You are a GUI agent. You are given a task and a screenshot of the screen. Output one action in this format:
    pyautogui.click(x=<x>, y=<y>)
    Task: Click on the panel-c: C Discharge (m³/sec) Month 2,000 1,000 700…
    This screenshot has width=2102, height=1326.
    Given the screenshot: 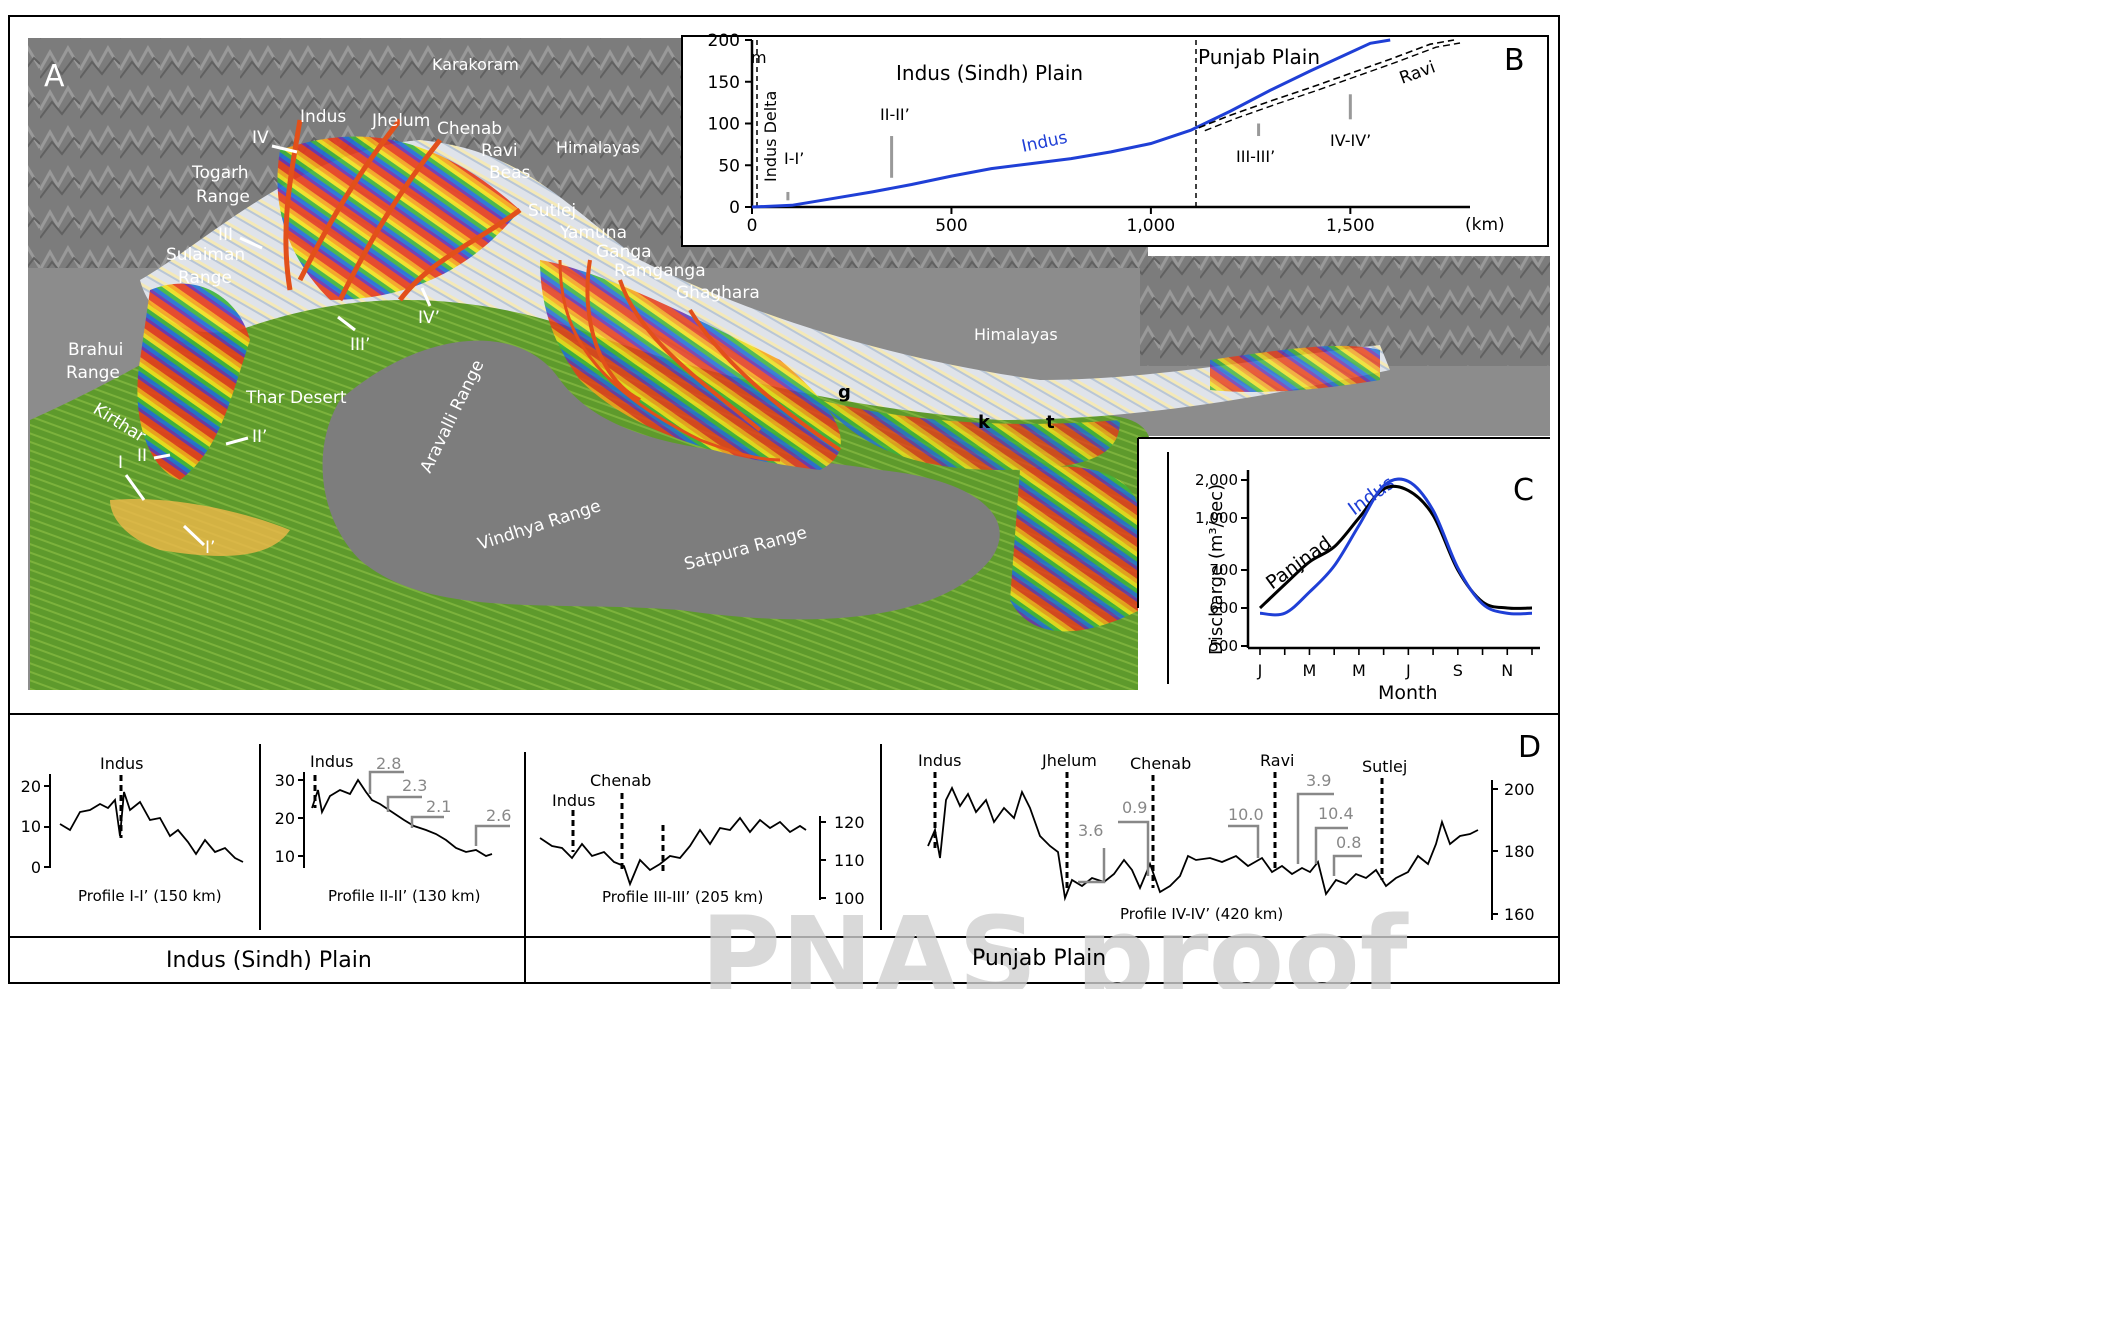 What is the action you would take?
    pyautogui.click(x=1343, y=573)
    